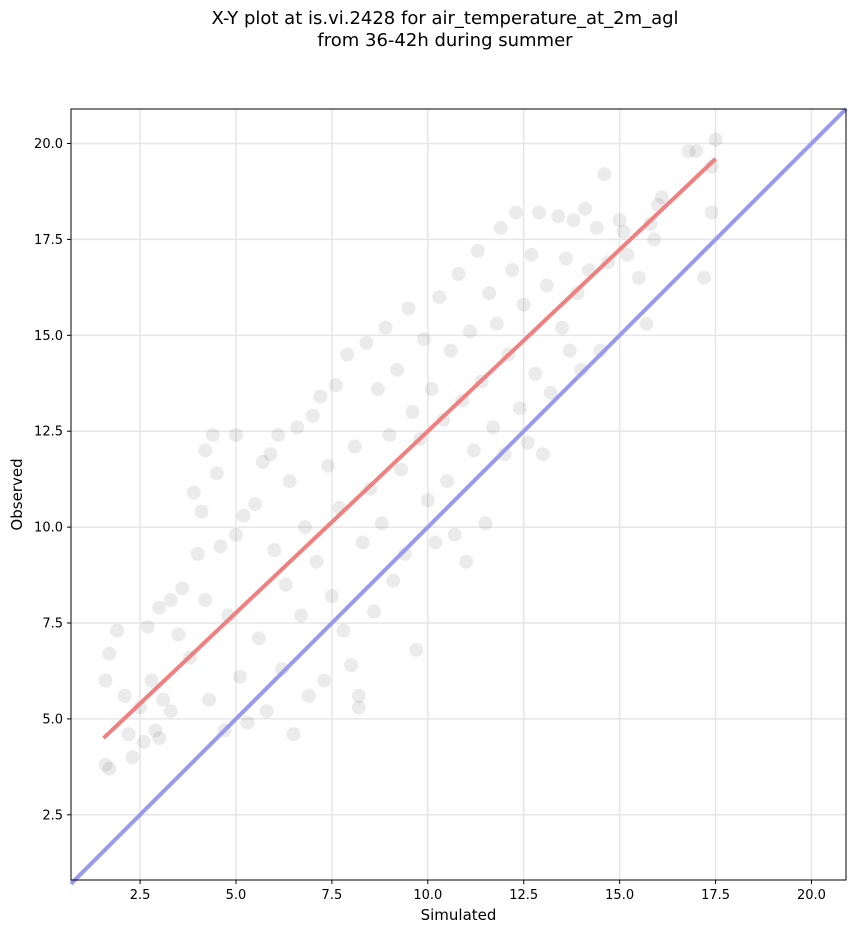  What do you see at coordinates (48, 144) in the screenshot?
I see `y-tick-label: 20.0` at bounding box center [48, 144].